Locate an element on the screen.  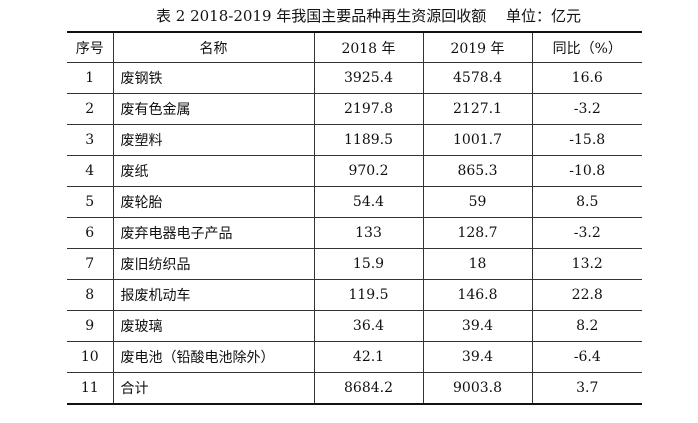
table-row: 4 废纸 970.2 865.3 -10.8 is located at coordinates (354, 171).